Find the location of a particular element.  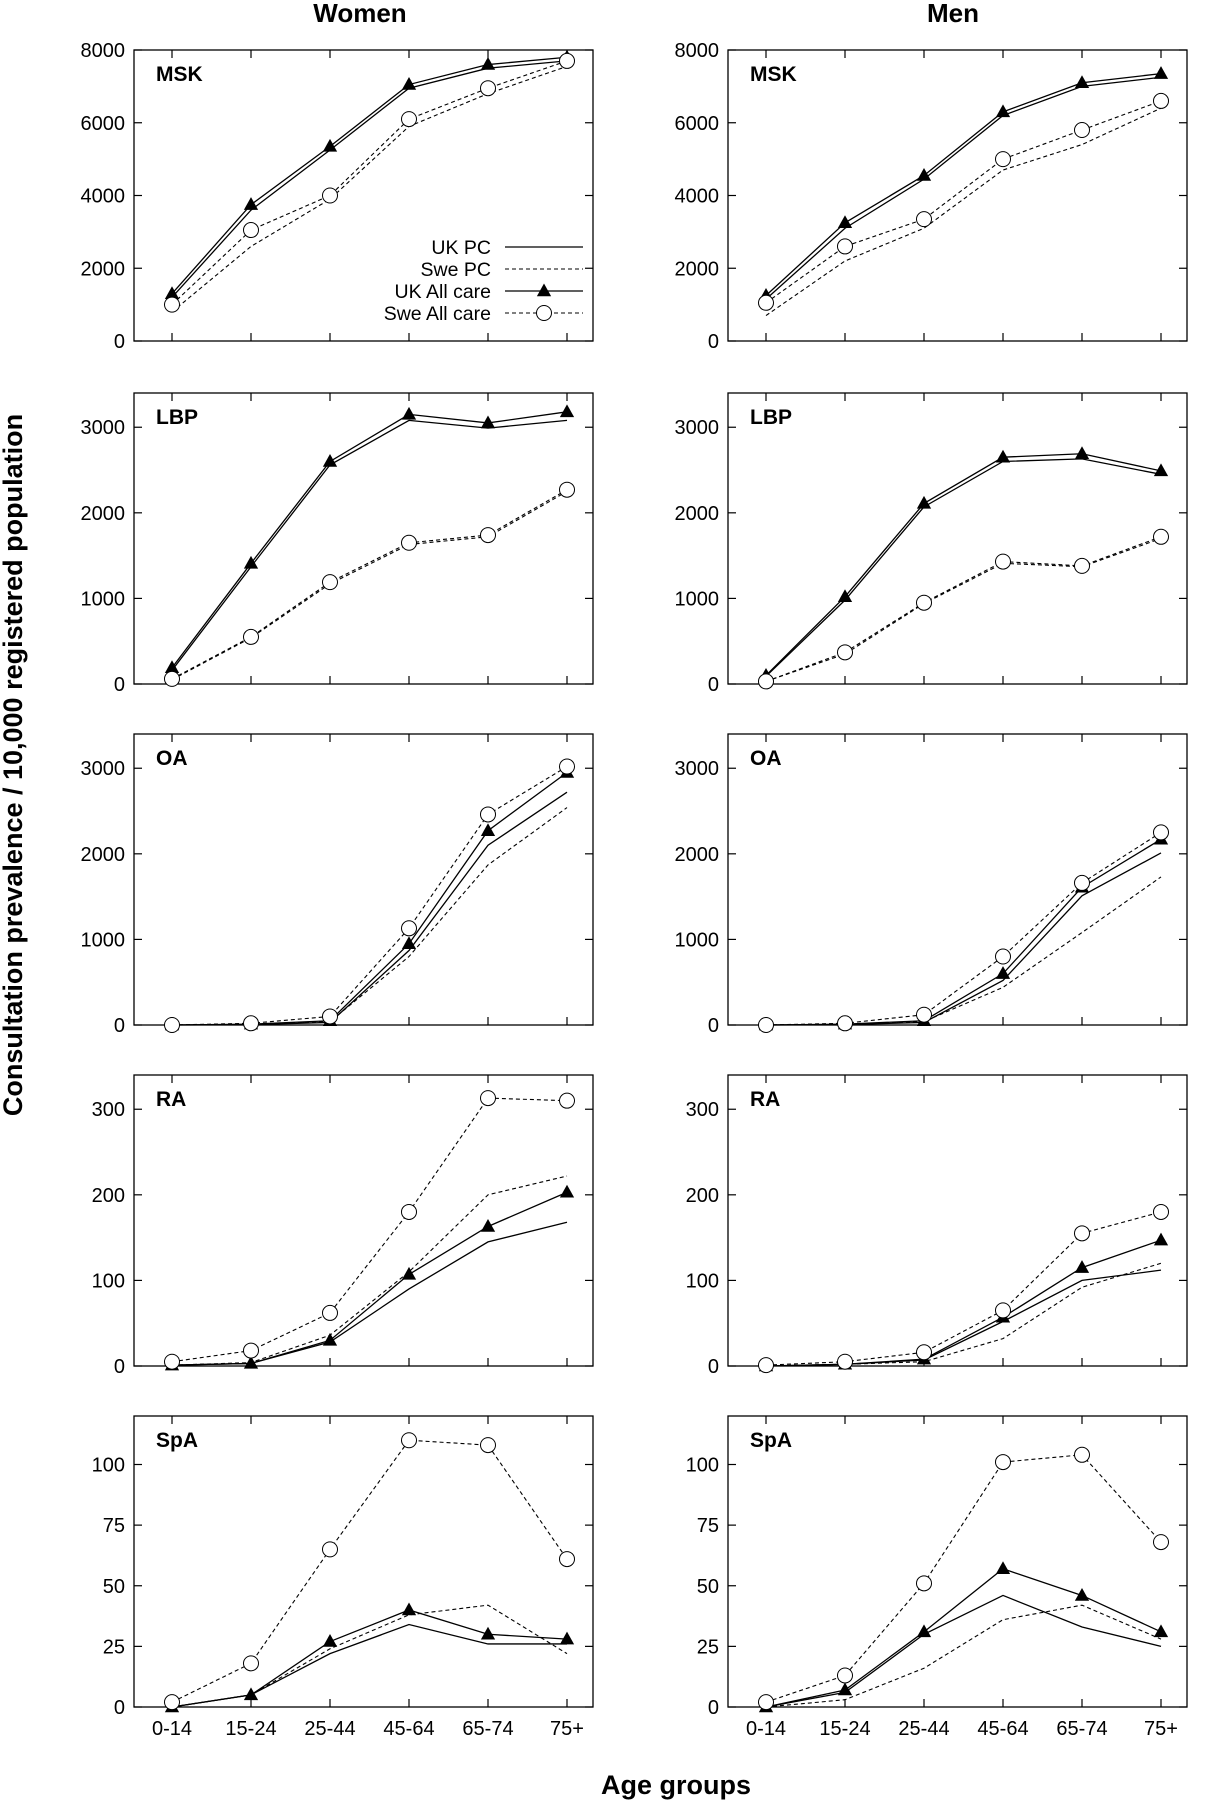

y-tick-label: 300 is located at coordinates (108, 1110).